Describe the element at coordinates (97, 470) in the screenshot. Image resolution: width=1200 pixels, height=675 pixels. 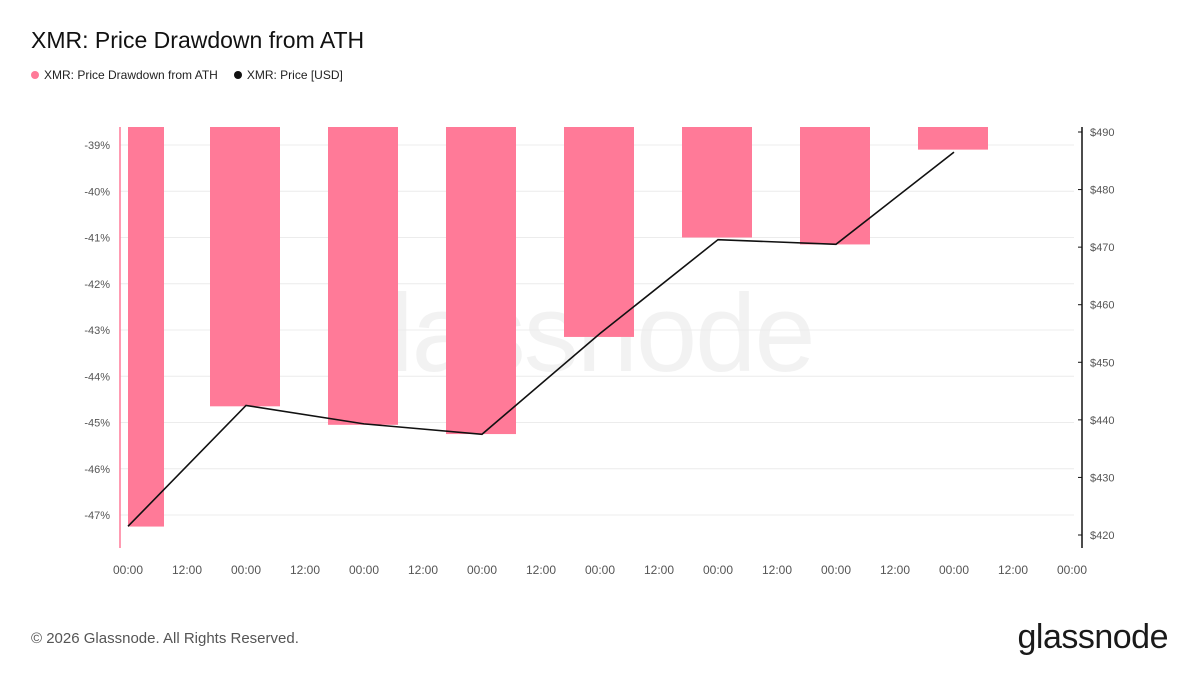
I see `y-left-tick-label: -46%` at that location.